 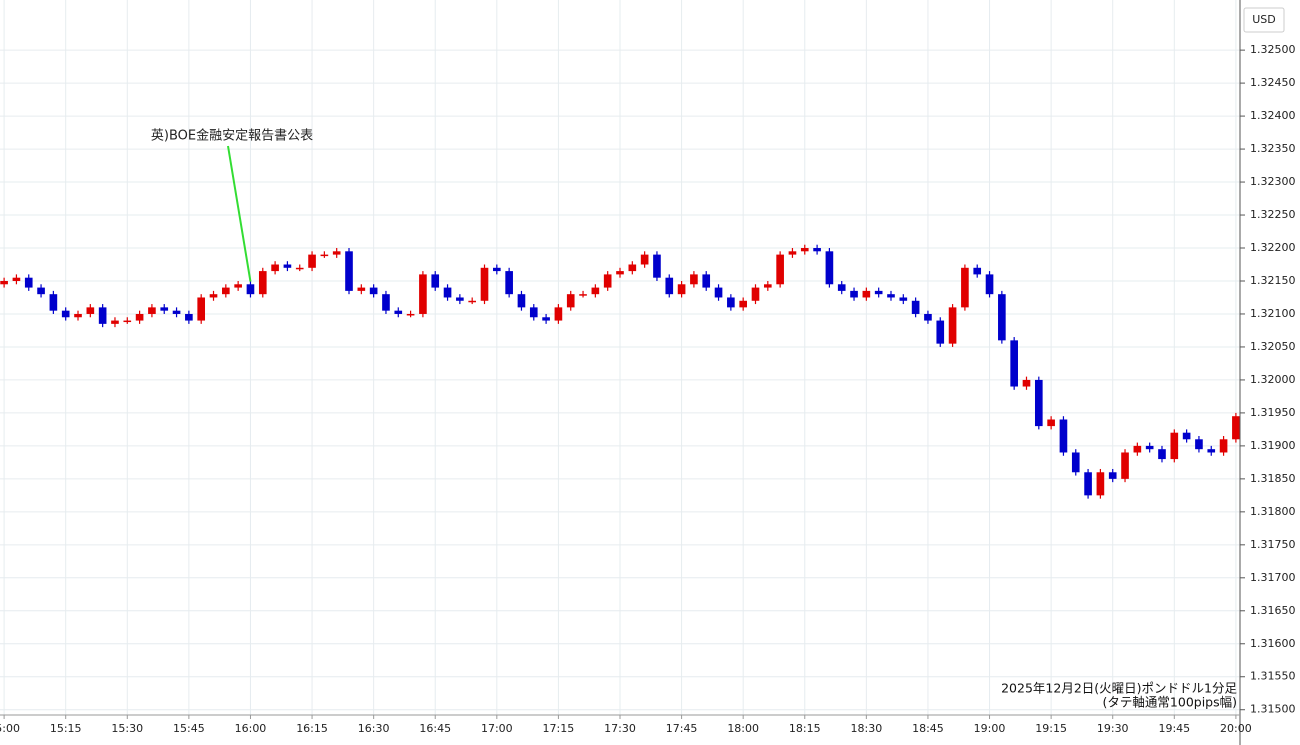 What do you see at coordinates (1273, 379) in the screenshot?
I see `y-tick-label: 1.32000` at bounding box center [1273, 379].